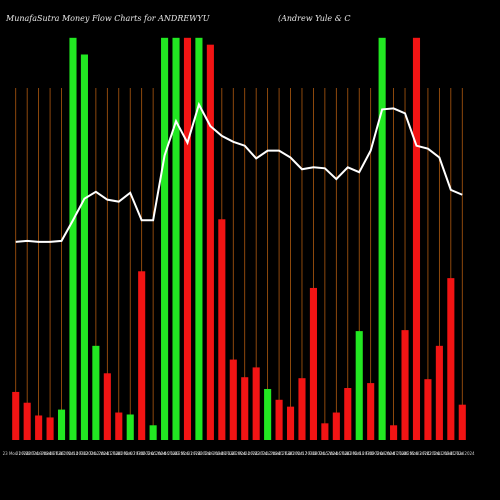  Describe the element at coordinates (347, 453) in the screenshot. I see `x-tick-label: 14 Tue 2024` at that location.